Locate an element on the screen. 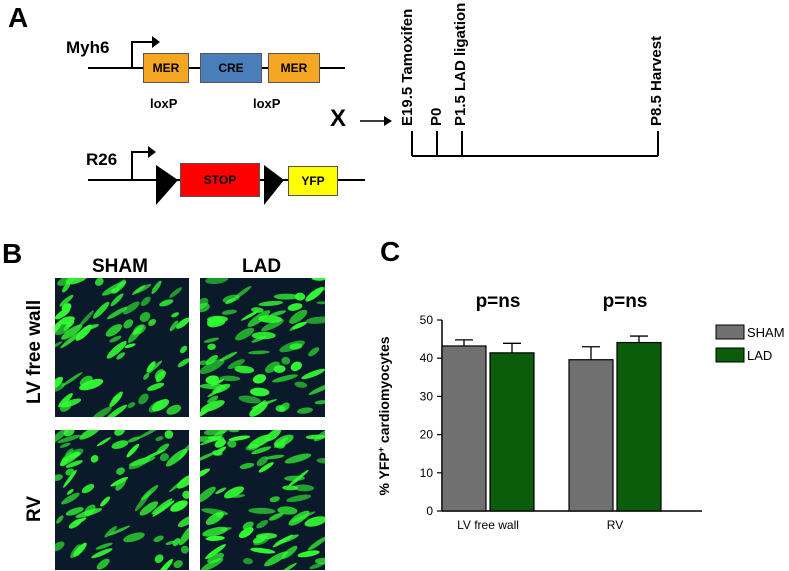 The width and height of the screenshot is (789, 571). y-tick-label: 40 is located at coordinates (427, 358).